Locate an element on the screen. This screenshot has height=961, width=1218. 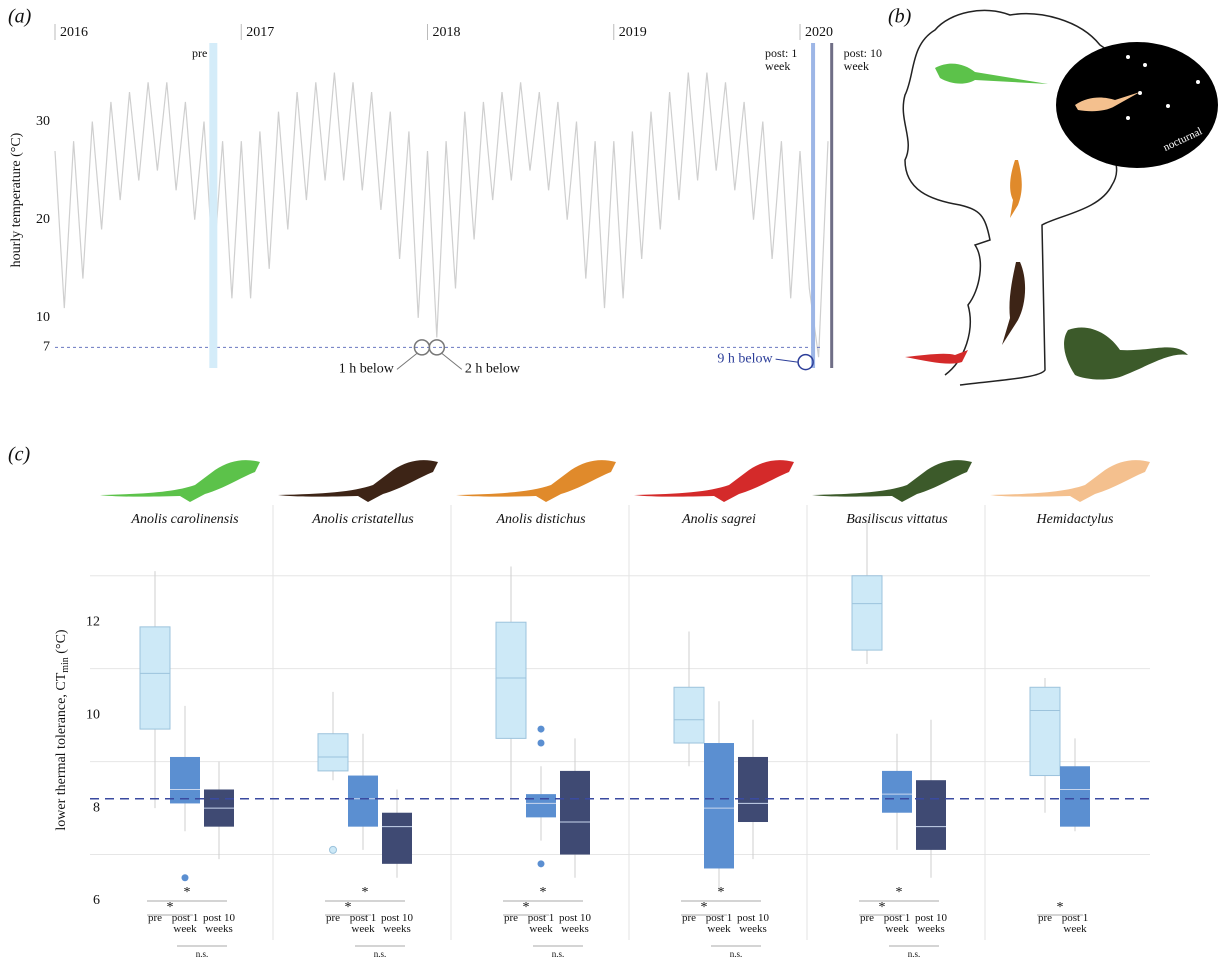
tree-outline is located at coordinates (1015, 197).